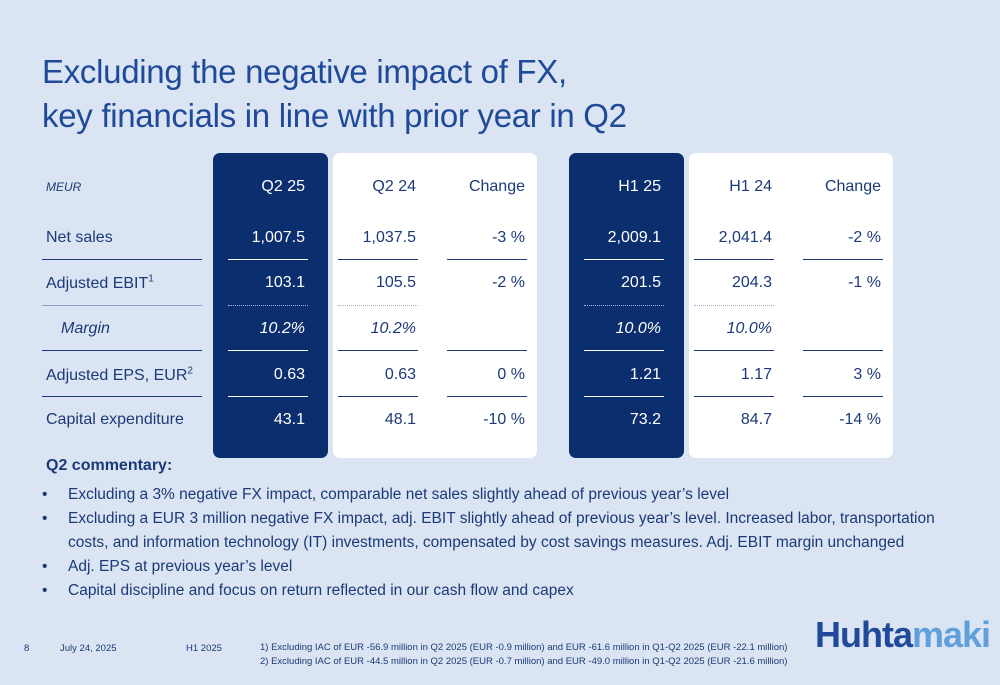 The height and width of the screenshot is (685, 1000). Describe the element at coordinates (756, 374) in the screenshot. I see `eps-h1-24: 1.17` at that location.